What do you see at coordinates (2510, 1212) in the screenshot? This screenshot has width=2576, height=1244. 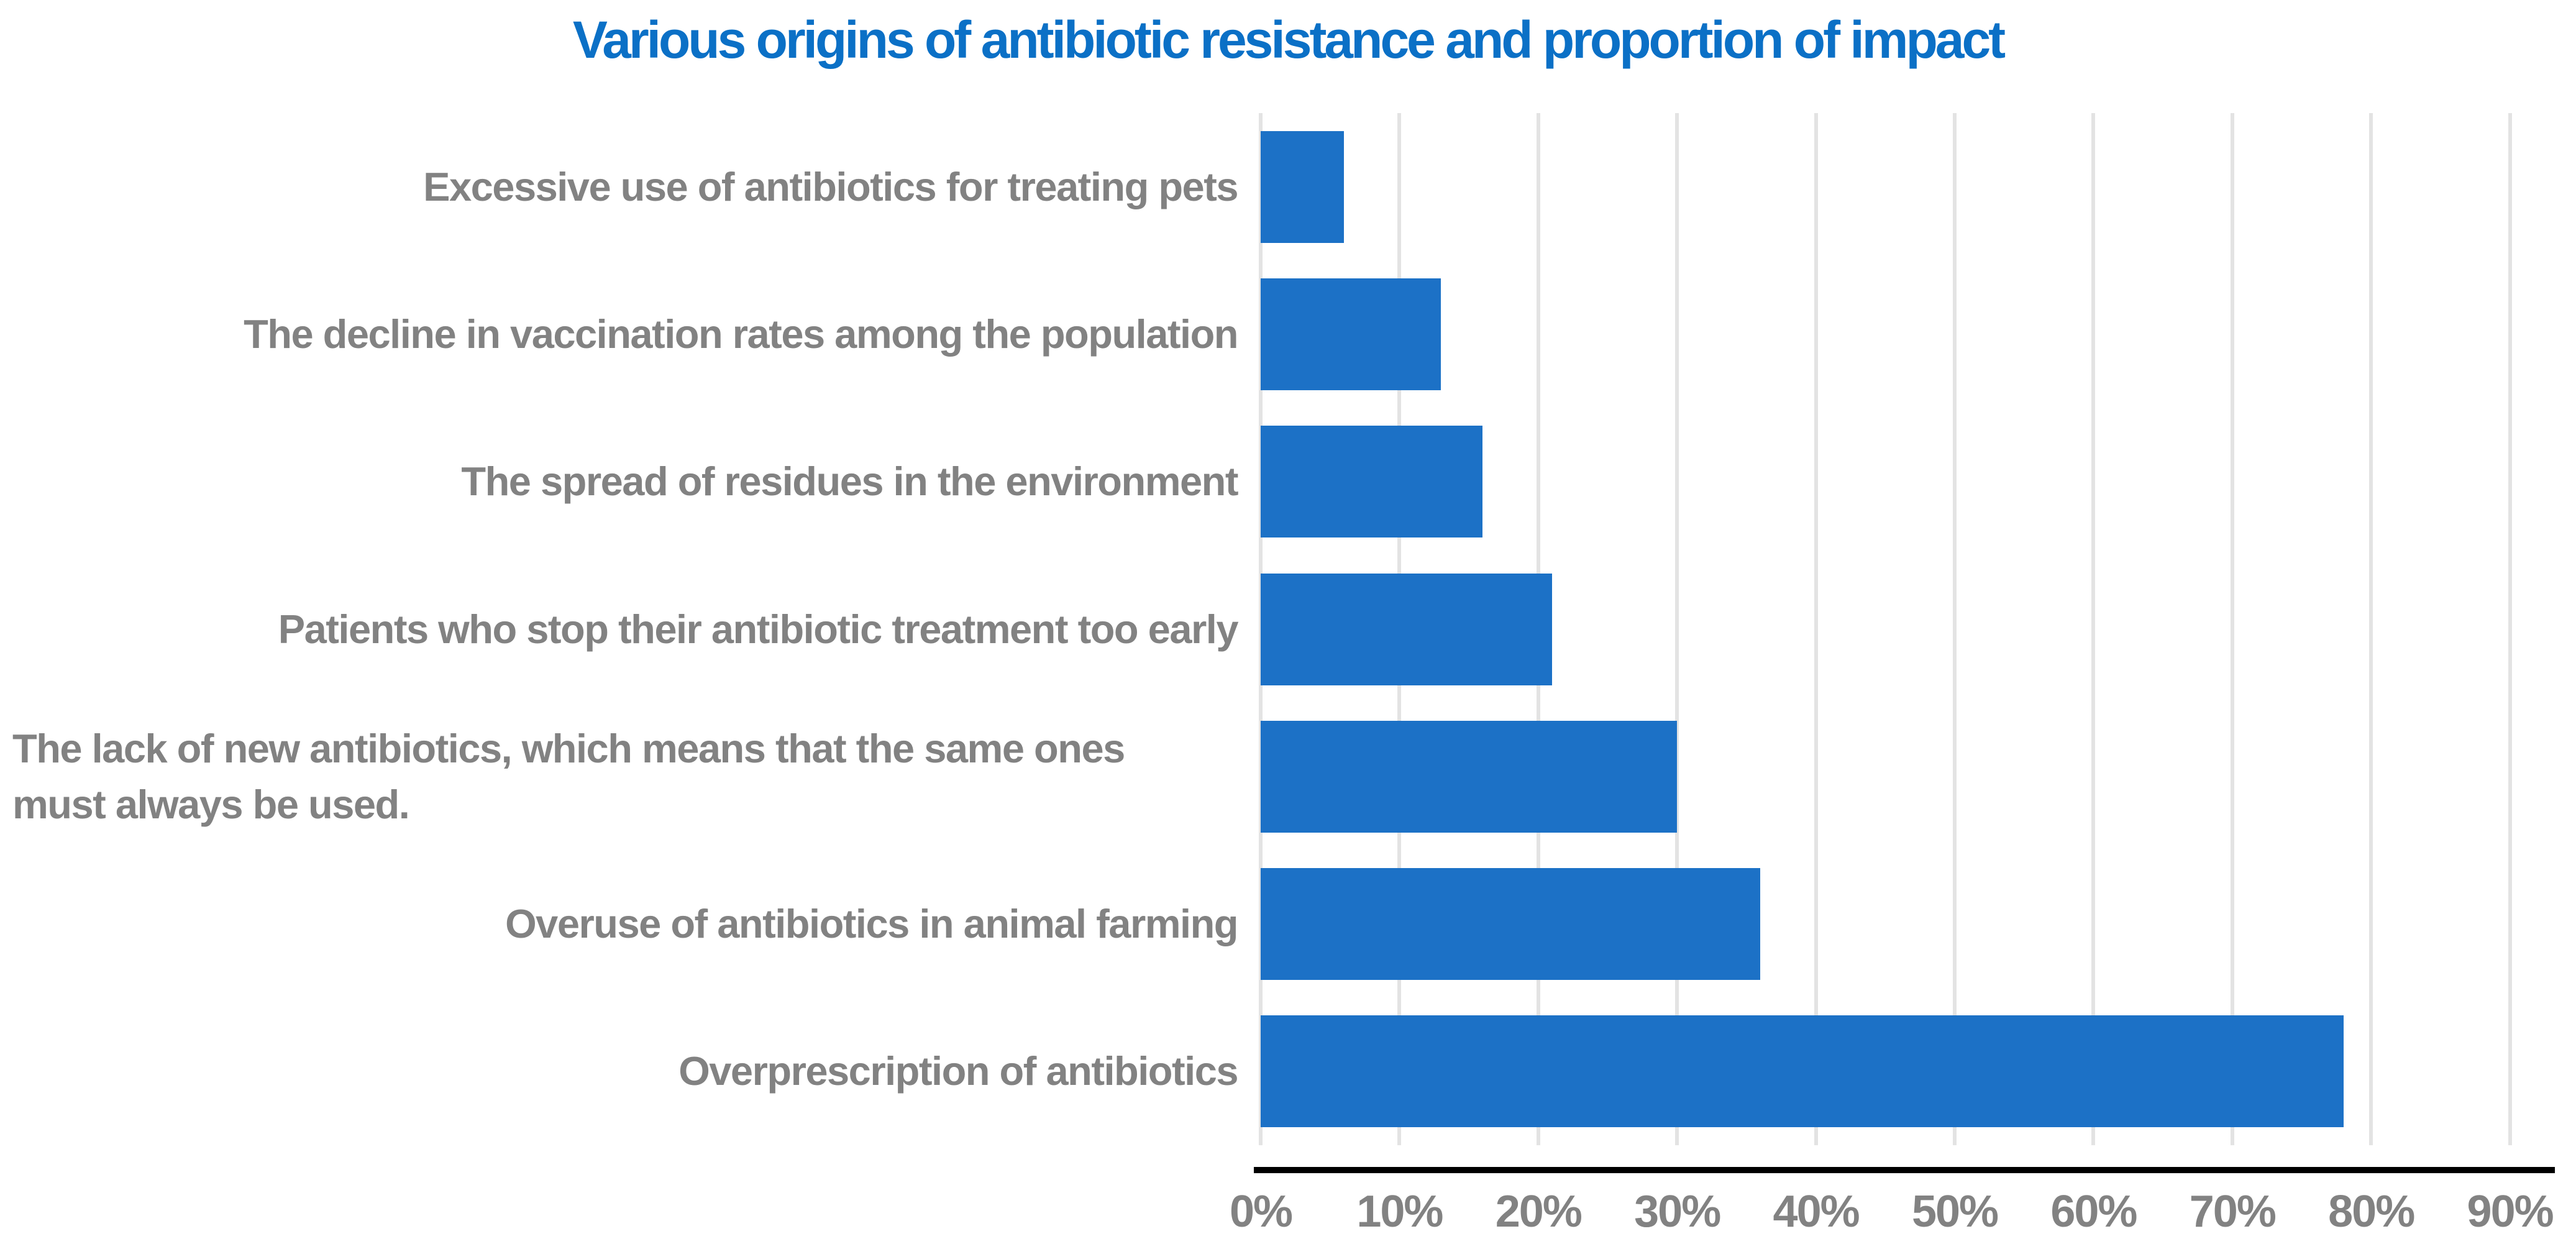 I see `x-axis-tick-label: 90%` at bounding box center [2510, 1212].